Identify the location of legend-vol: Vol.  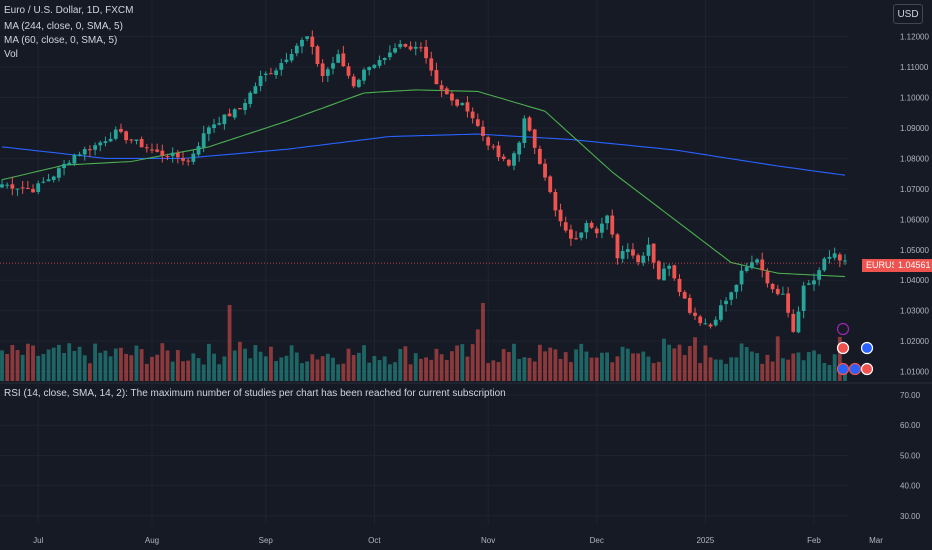
(11, 54).